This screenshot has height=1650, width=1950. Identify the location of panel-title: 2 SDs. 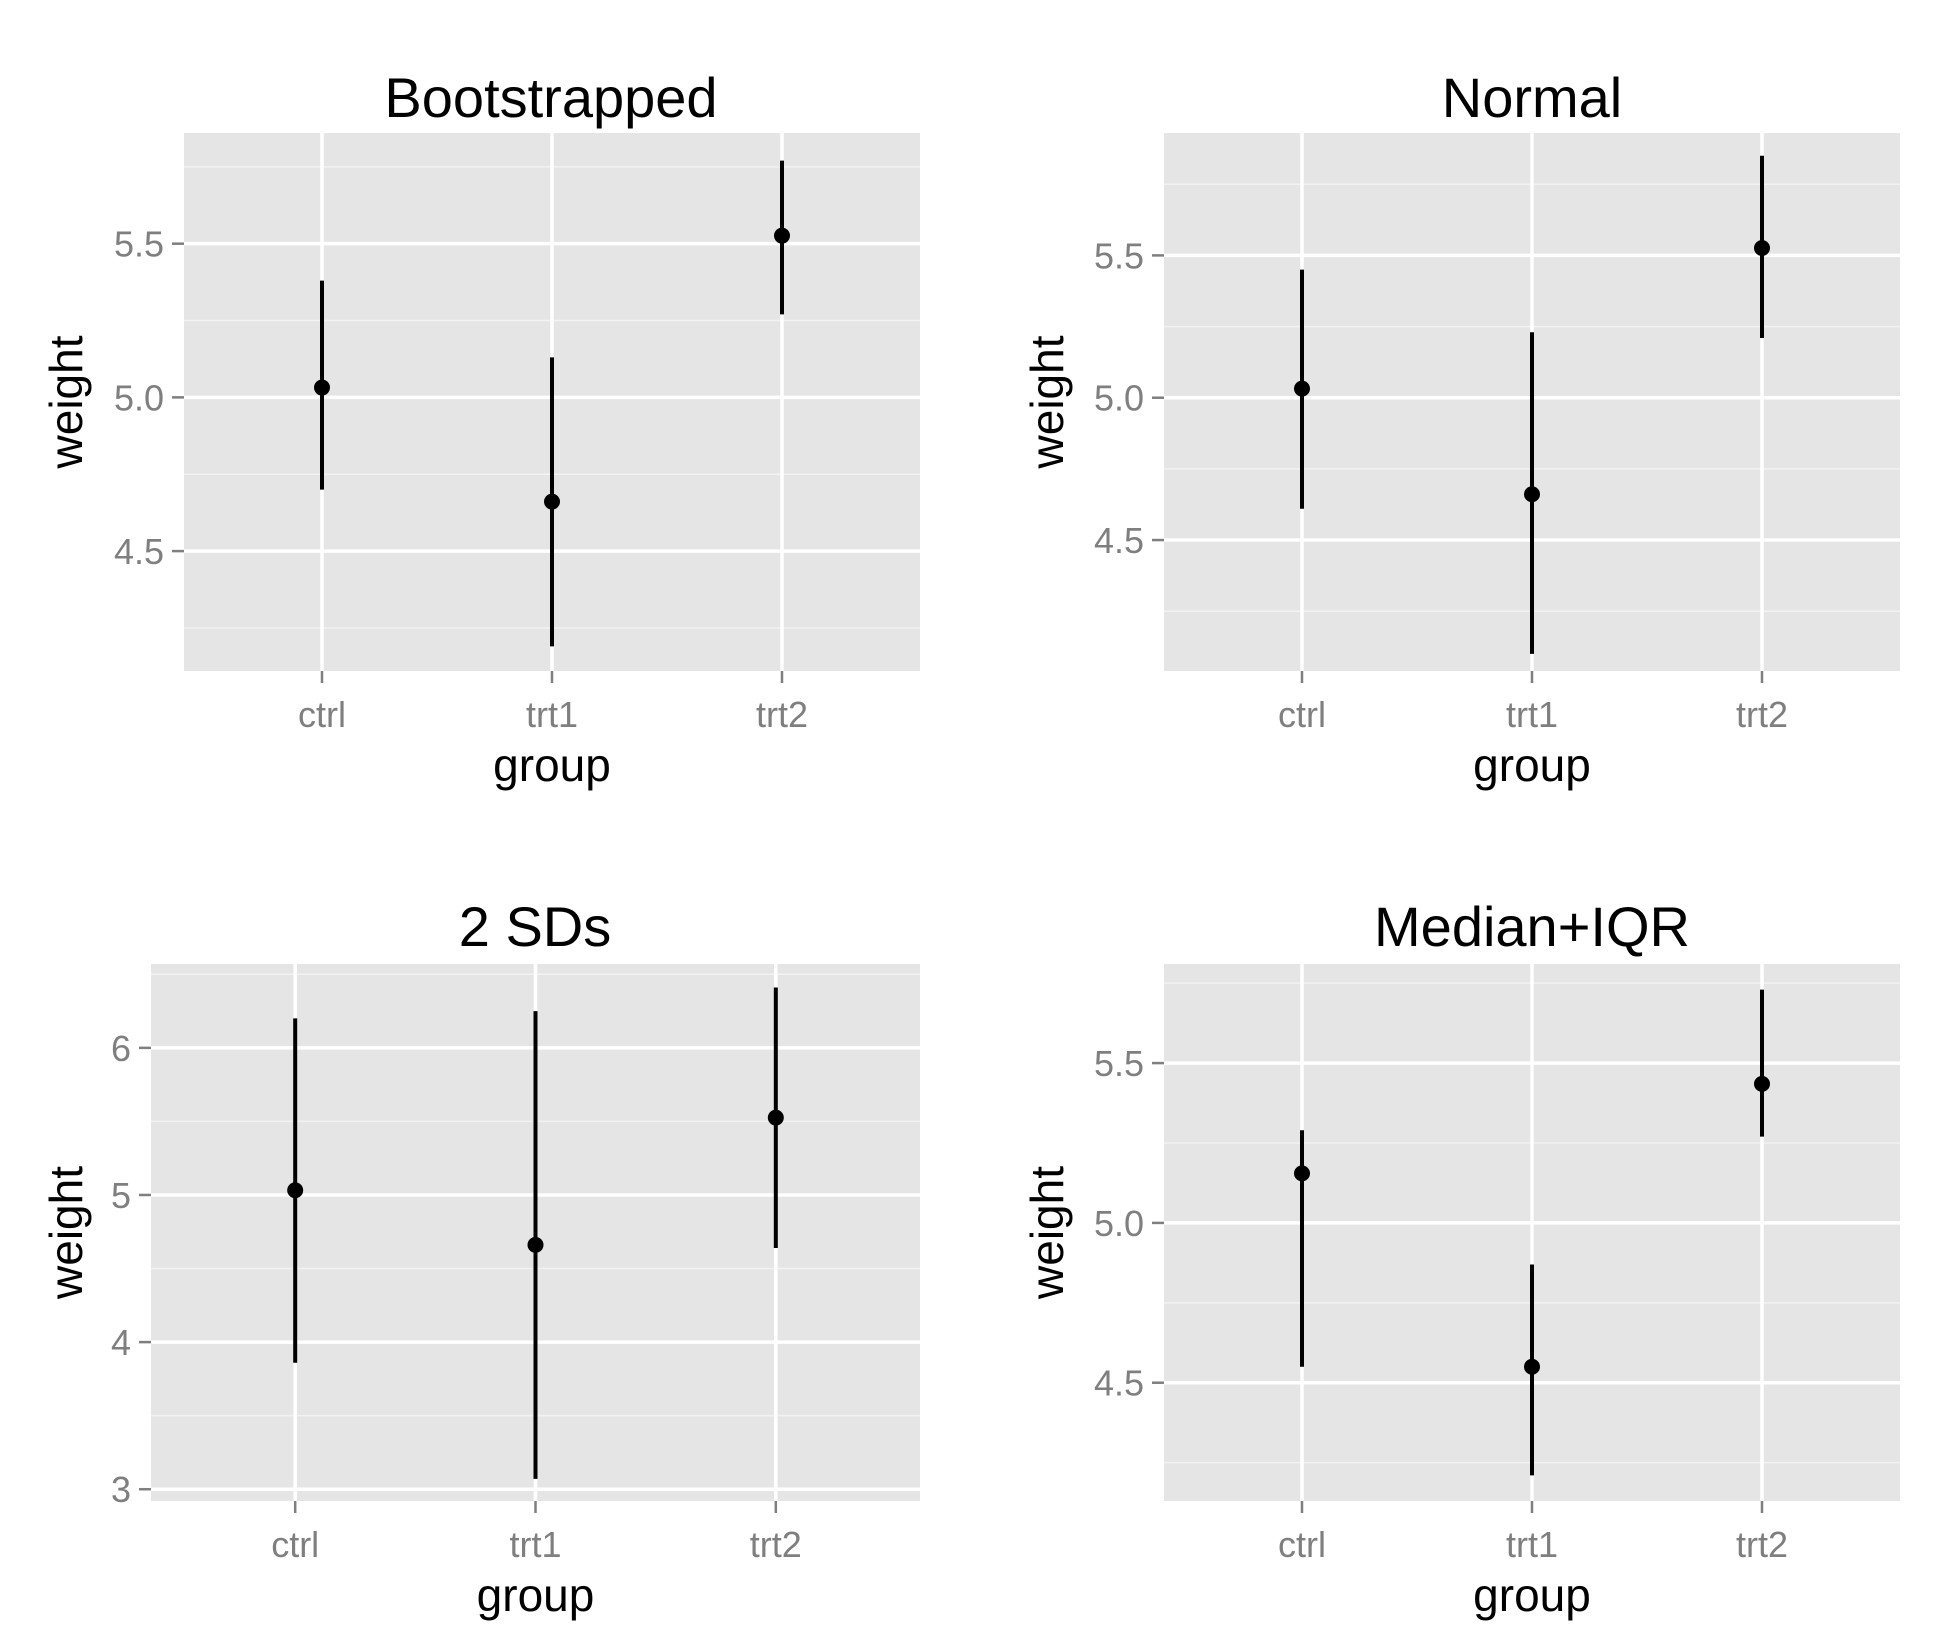
(535, 926).